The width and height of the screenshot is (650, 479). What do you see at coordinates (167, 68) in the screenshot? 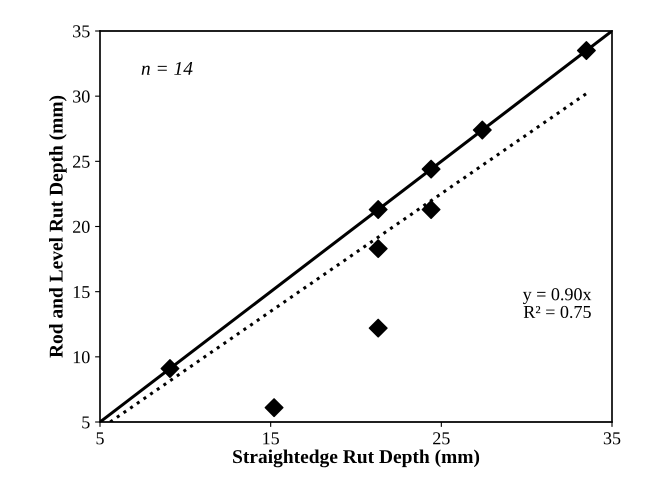
I see `annotation: n = 14` at bounding box center [167, 68].